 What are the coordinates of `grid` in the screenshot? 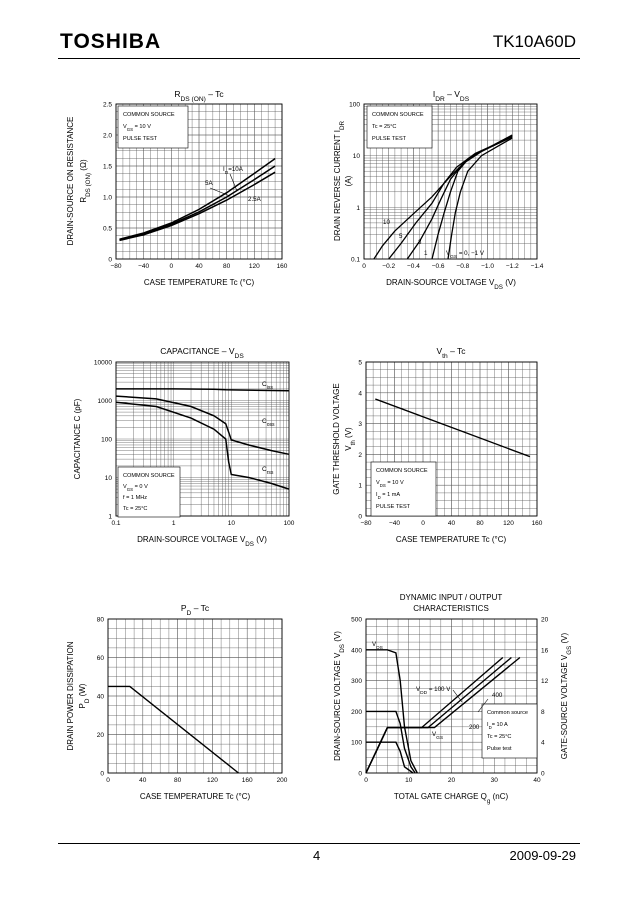 It's located at (195, 696).